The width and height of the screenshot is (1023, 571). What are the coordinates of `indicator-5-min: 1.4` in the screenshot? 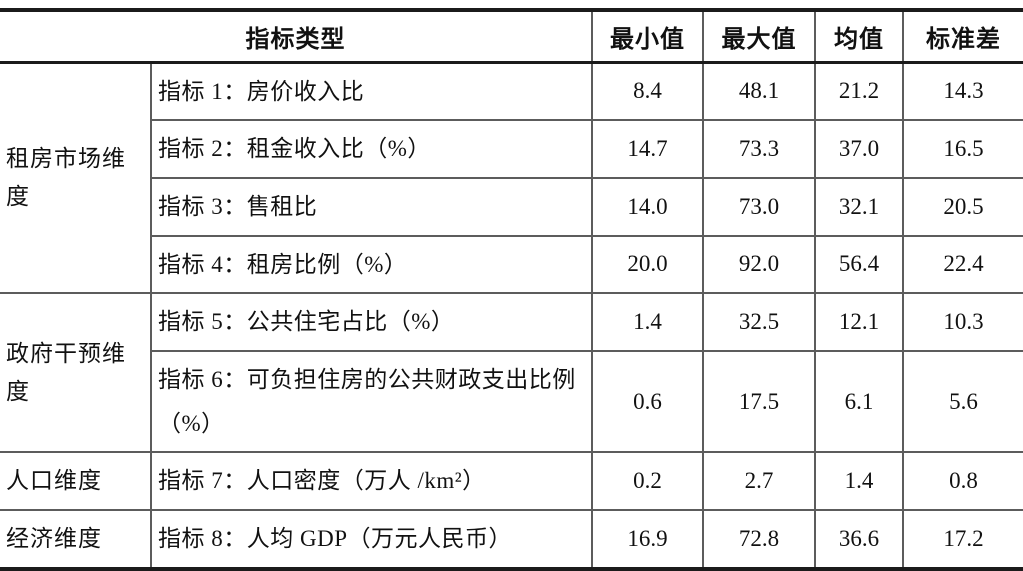 It's located at (647, 321).